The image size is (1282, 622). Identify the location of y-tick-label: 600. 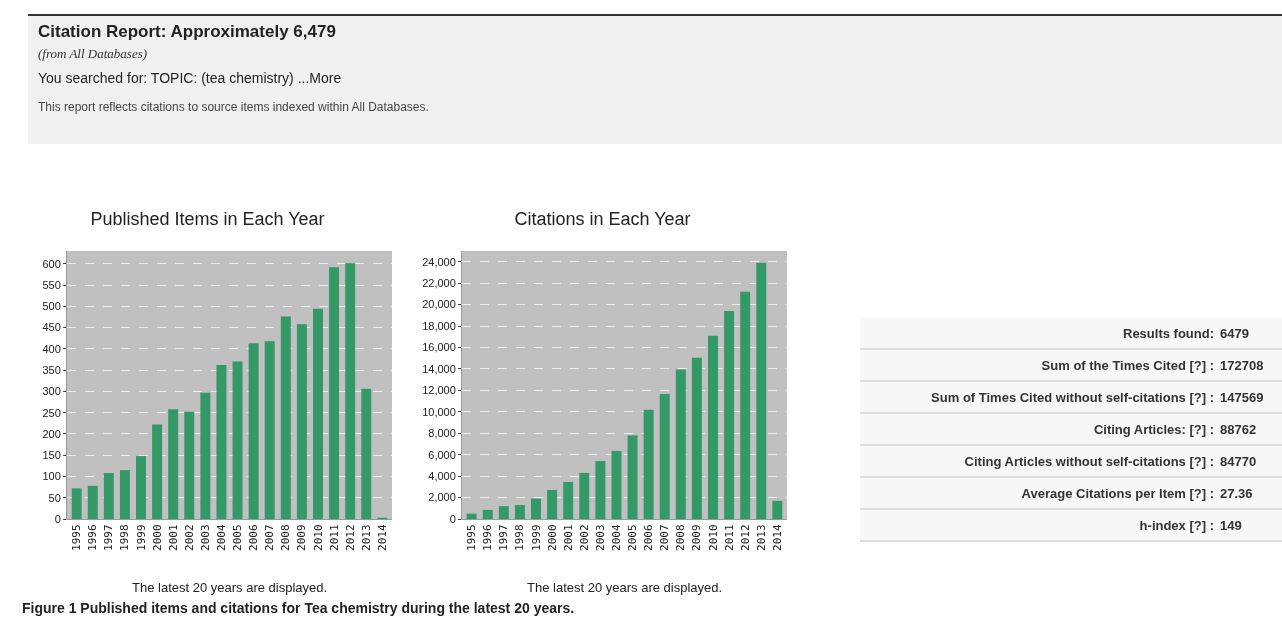
(51, 263).